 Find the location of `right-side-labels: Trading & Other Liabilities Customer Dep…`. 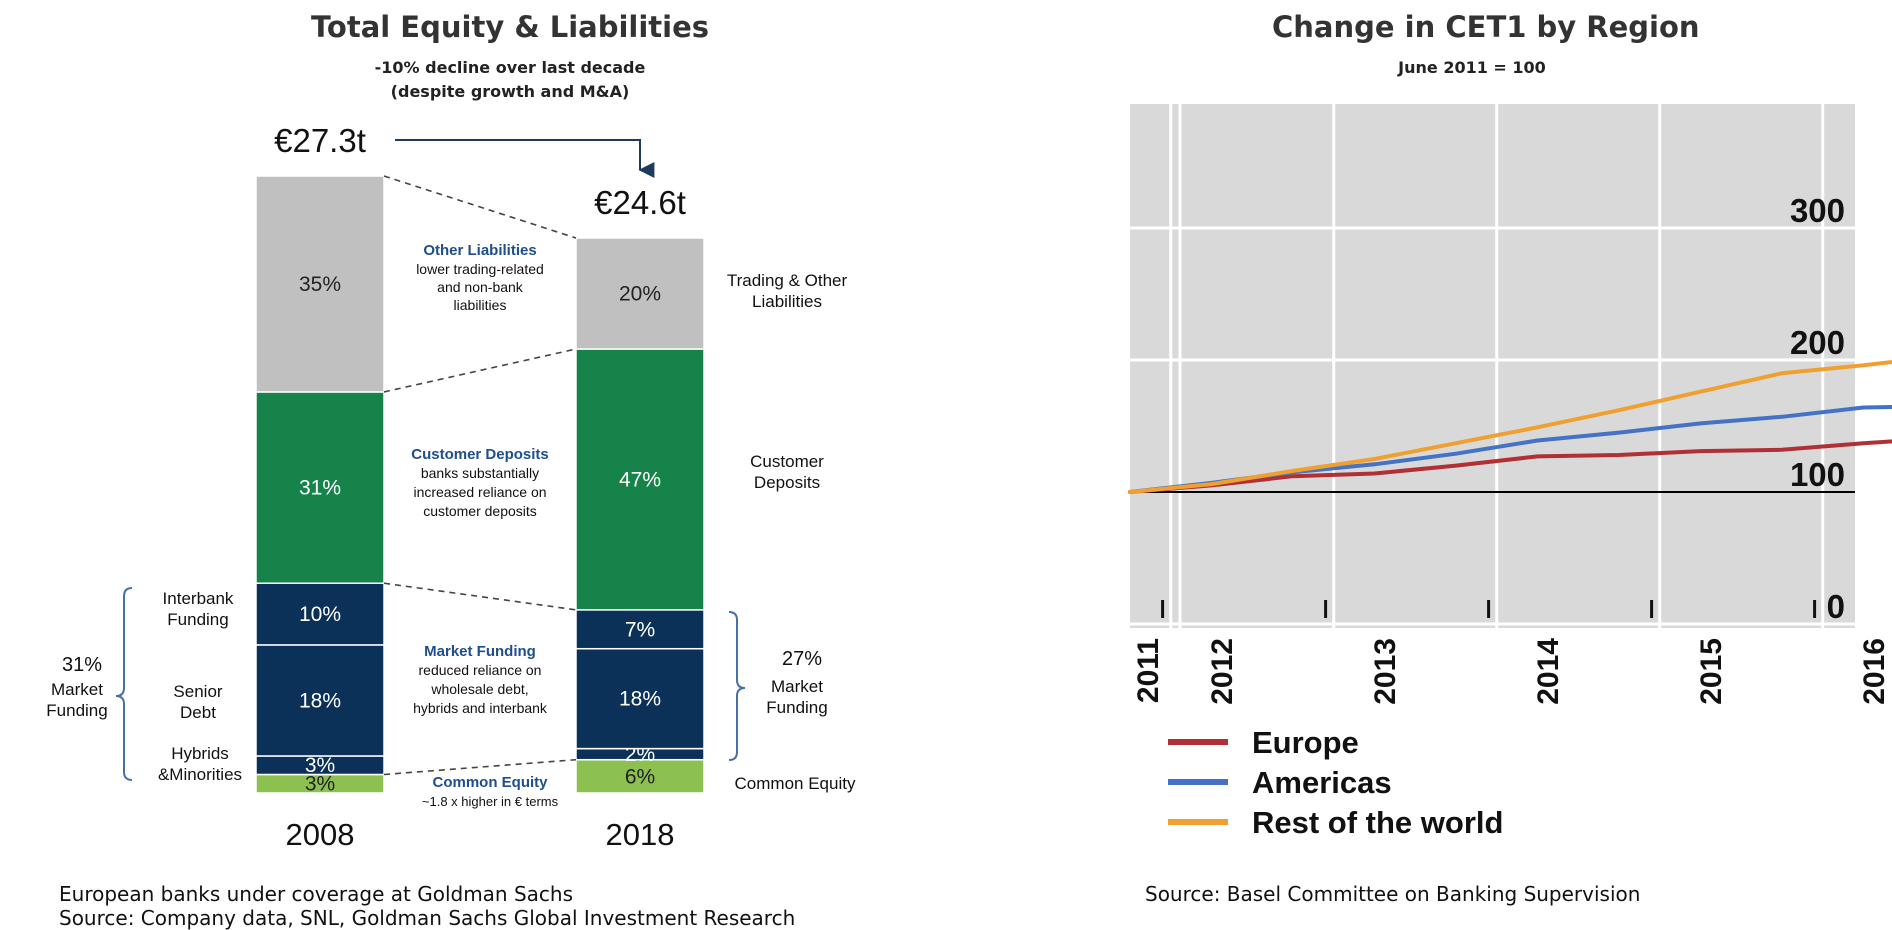

right-side-labels: Trading & Other Liabilities Customer Dep… is located at coordinates (791, 532).